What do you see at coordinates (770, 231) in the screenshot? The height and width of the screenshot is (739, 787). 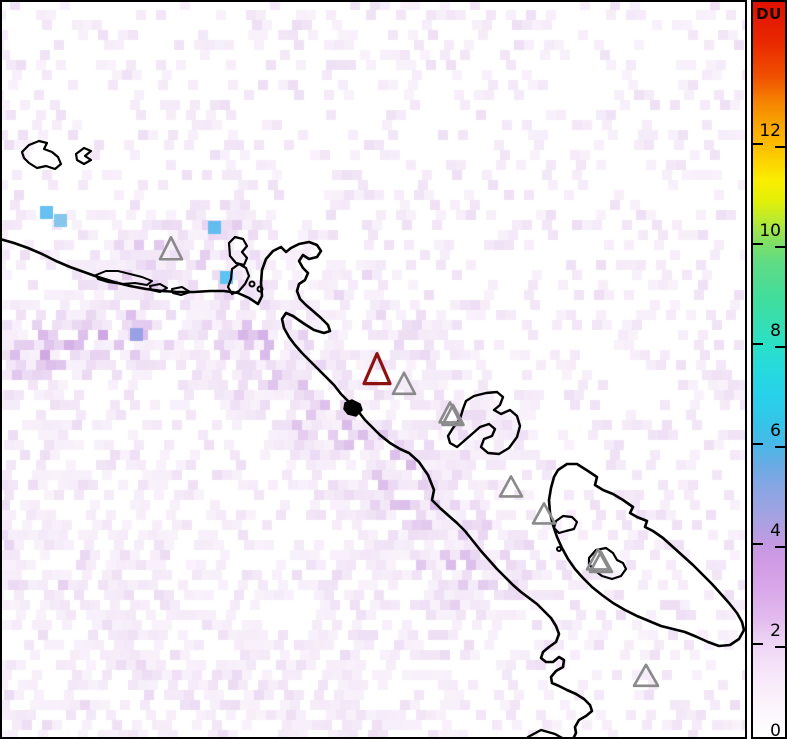 I see `colorbar-tick-label: 10` at bounding box center [770, 231].